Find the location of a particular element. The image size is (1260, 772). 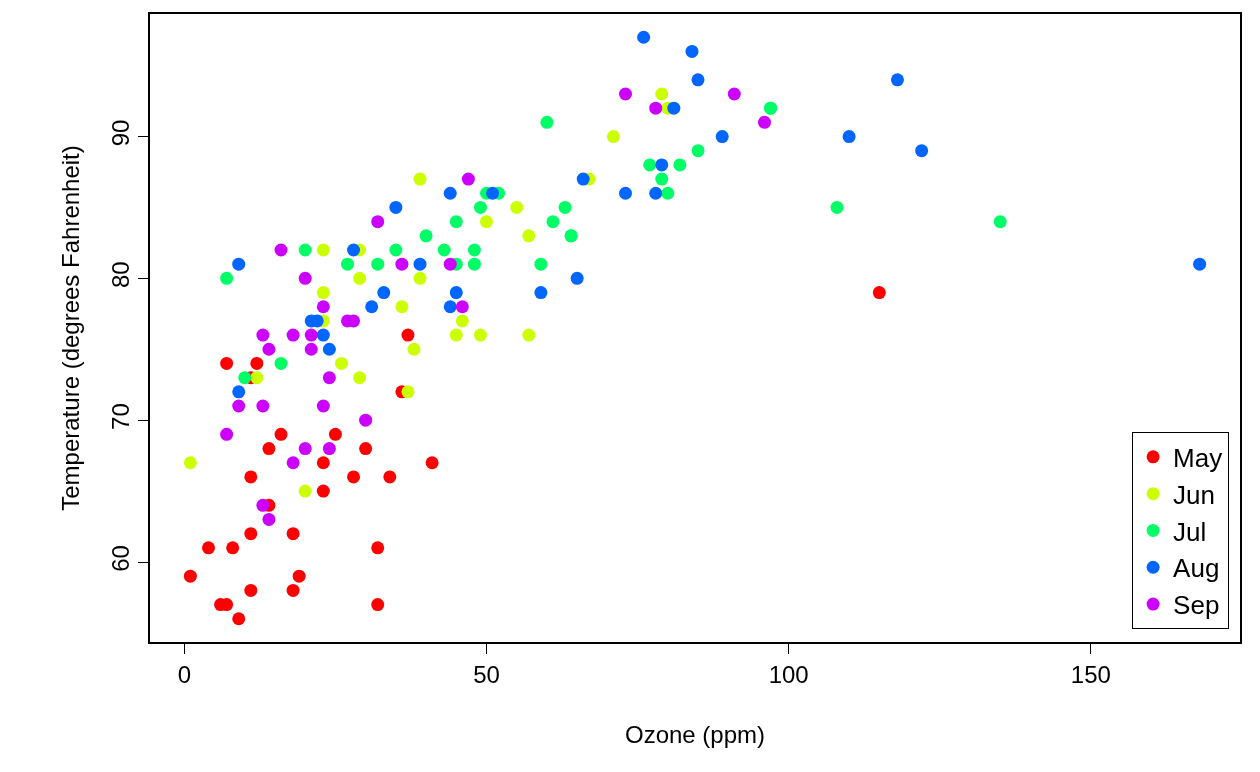

y-tick-label: 80 is located at coordinates (120, 275).